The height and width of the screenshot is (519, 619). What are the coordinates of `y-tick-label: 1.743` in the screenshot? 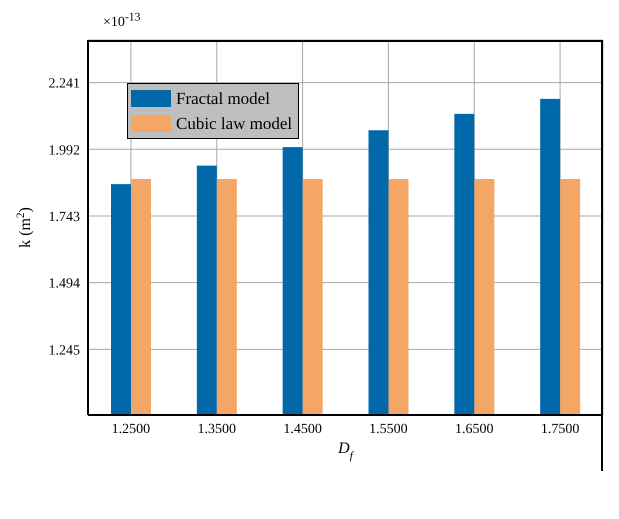 It's located at (64, 217).